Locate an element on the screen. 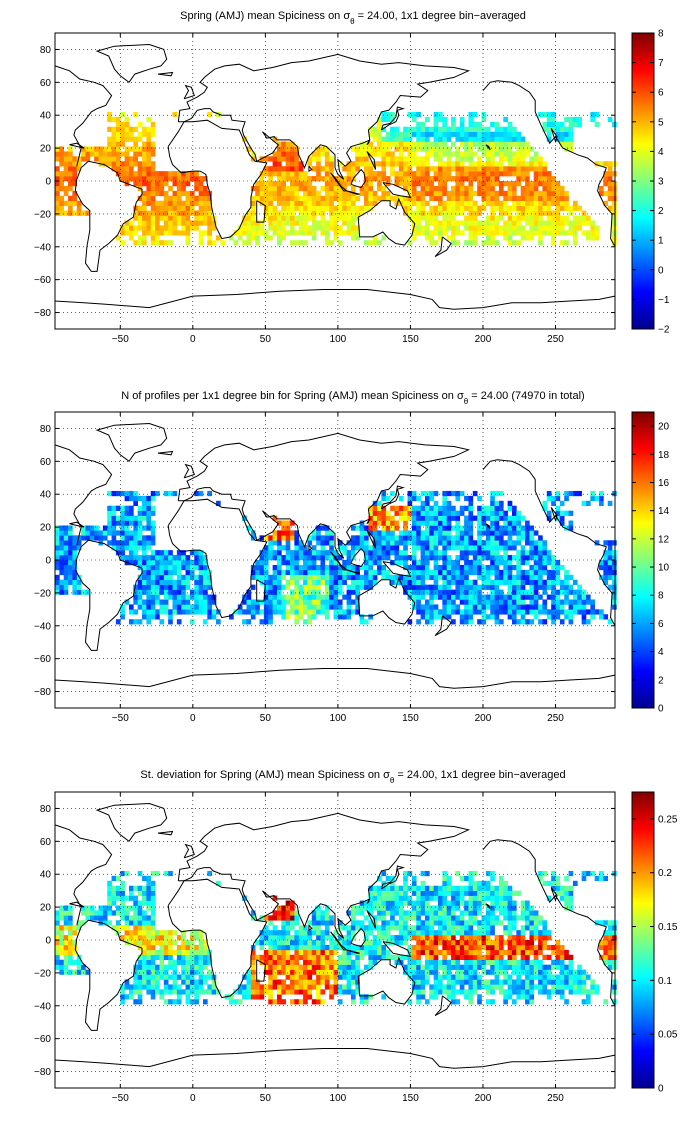  colorbar-tick-label: −2 is located at coordinates (664, 330).